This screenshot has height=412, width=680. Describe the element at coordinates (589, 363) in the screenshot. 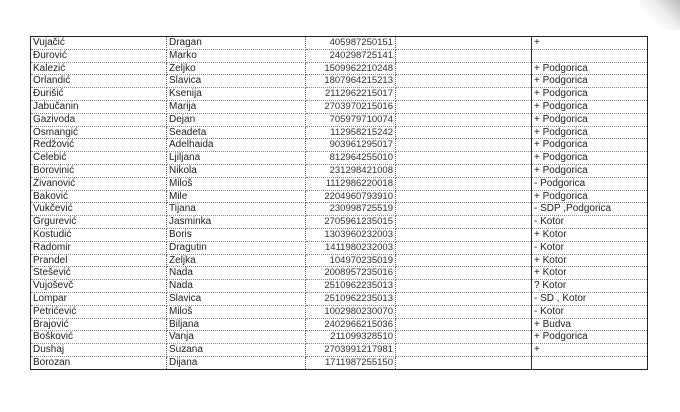

I see `status-cell` at that location.